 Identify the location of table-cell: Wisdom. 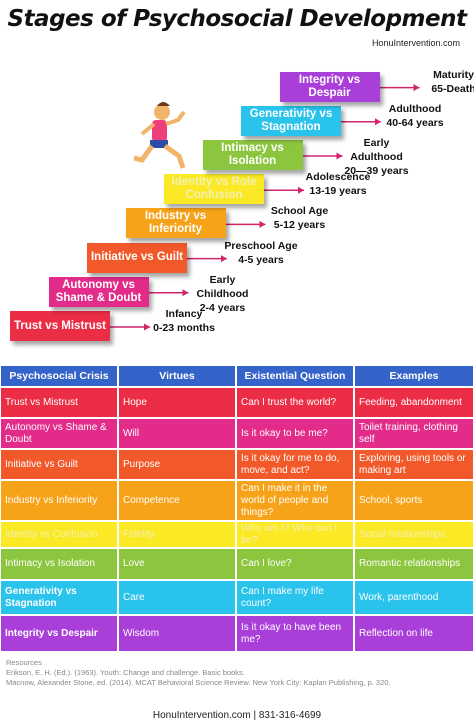
(177, 633).